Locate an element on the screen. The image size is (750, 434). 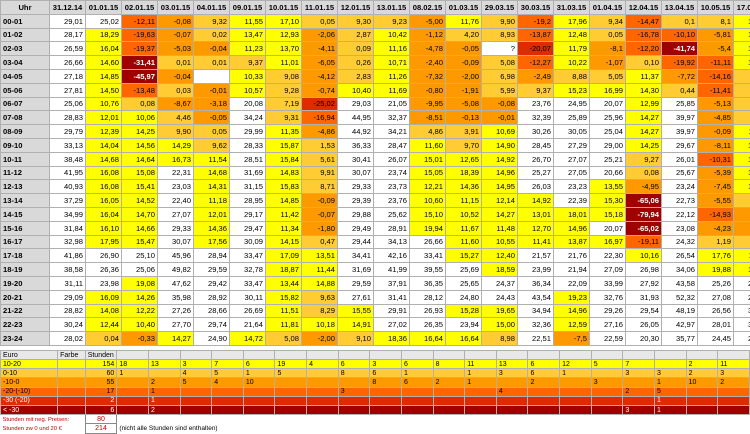
price-cell: 29,33 is located at coordinates (356, 187).